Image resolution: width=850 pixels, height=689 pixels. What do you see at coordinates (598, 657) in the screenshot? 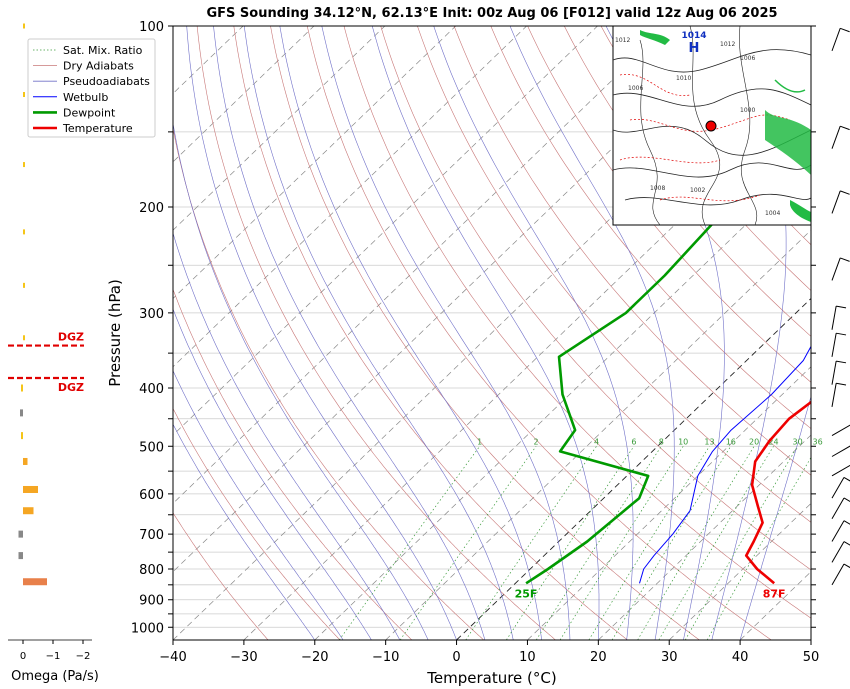
I see `x-tick-label: 20` at bounding box center [598, 657].